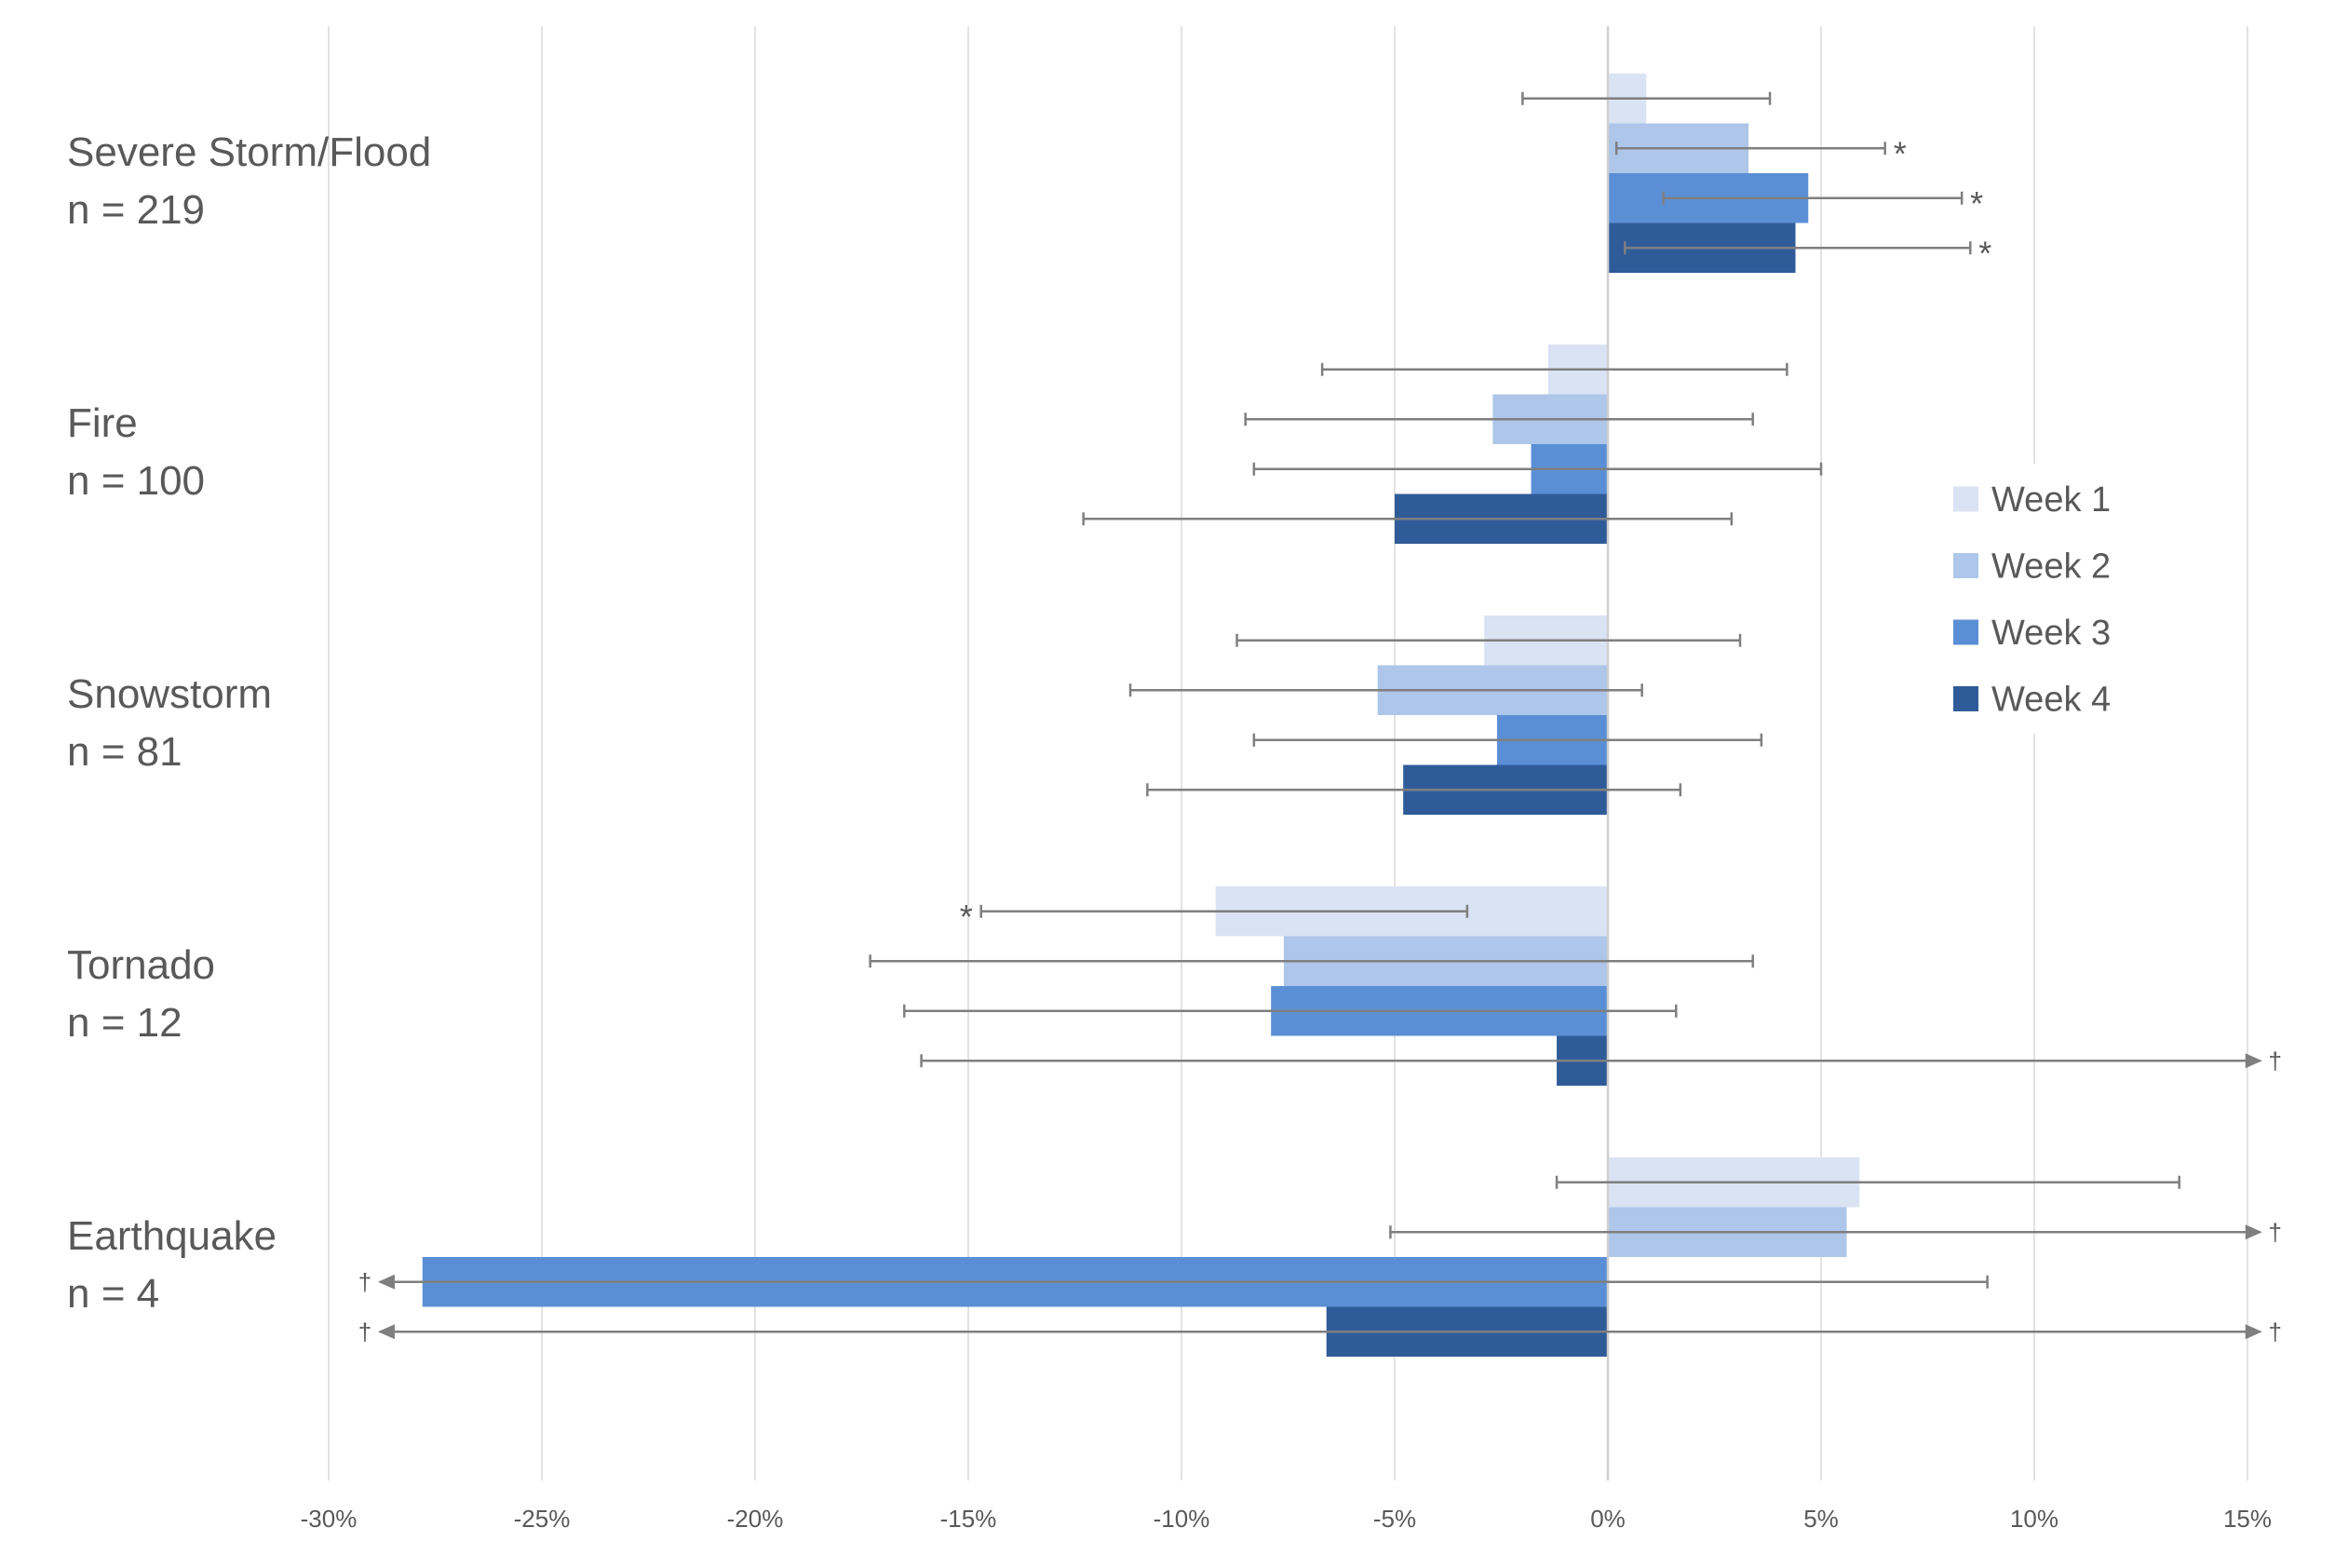  Describe the element at coordinates (2051, 567) in the screenshot. I see `legend-label: Week 2` at that location.